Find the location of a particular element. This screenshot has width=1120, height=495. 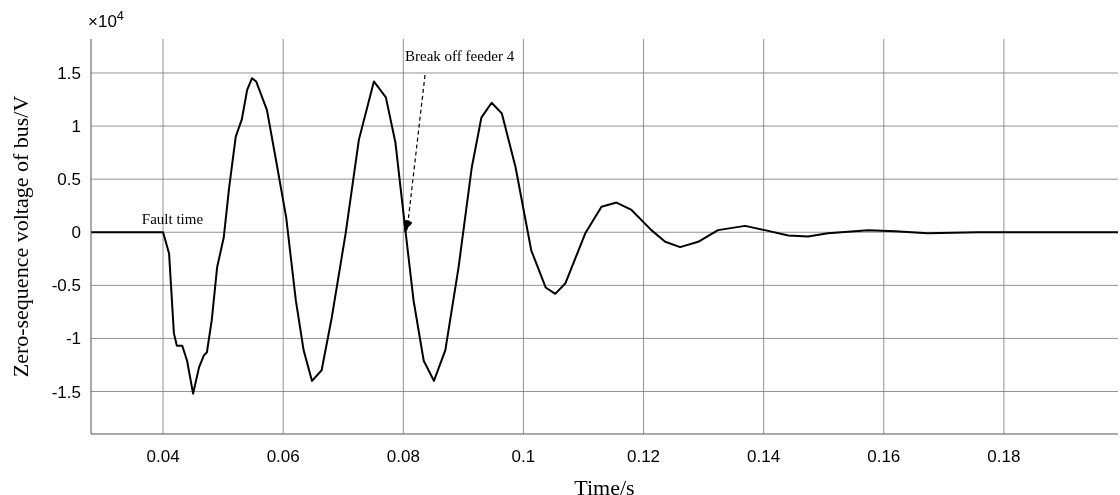

x-tick-label: 0.18 is located at coordinates (1004, 457).